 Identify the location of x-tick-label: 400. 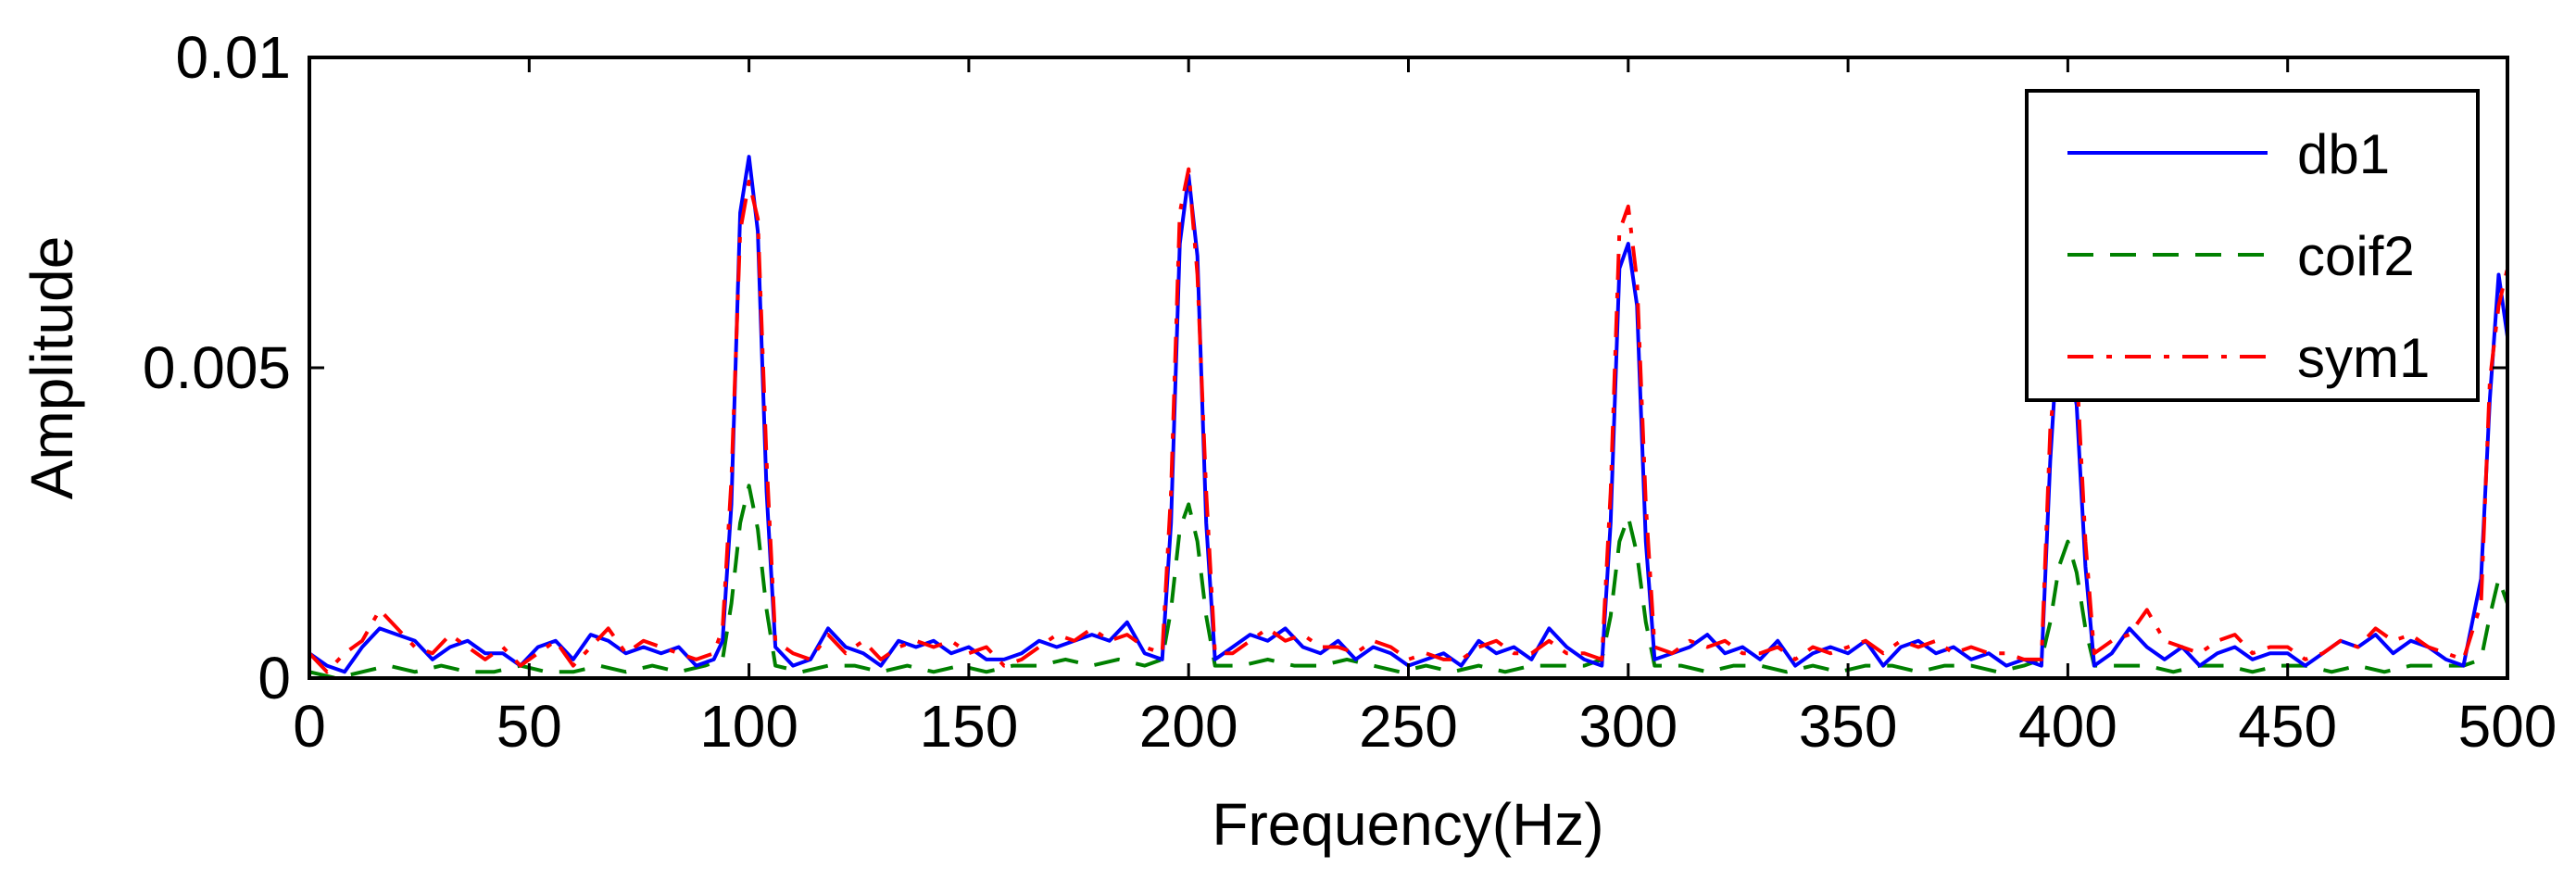
(2067, 726).